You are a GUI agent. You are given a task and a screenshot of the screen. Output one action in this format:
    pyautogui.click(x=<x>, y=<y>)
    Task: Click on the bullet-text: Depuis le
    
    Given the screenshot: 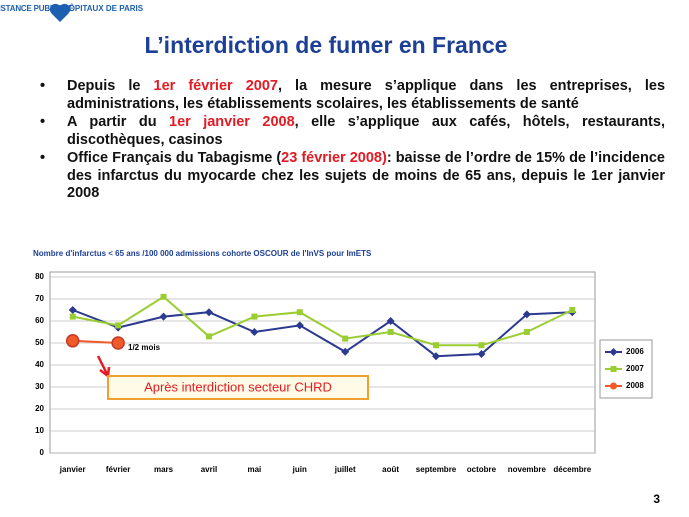 What is the action you would take?
    pyautogui.click(x=110, y=86)
    